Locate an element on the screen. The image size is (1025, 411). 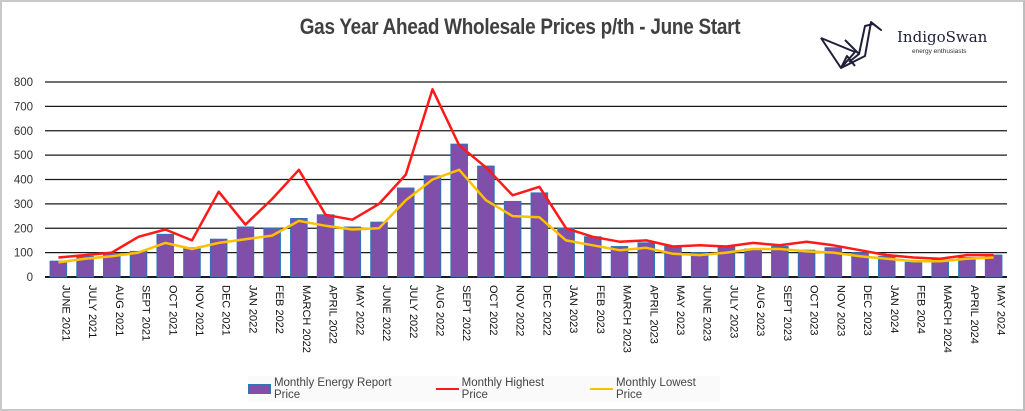
x-tick-label: OCT 2022 is located at coordinates (493, 310).